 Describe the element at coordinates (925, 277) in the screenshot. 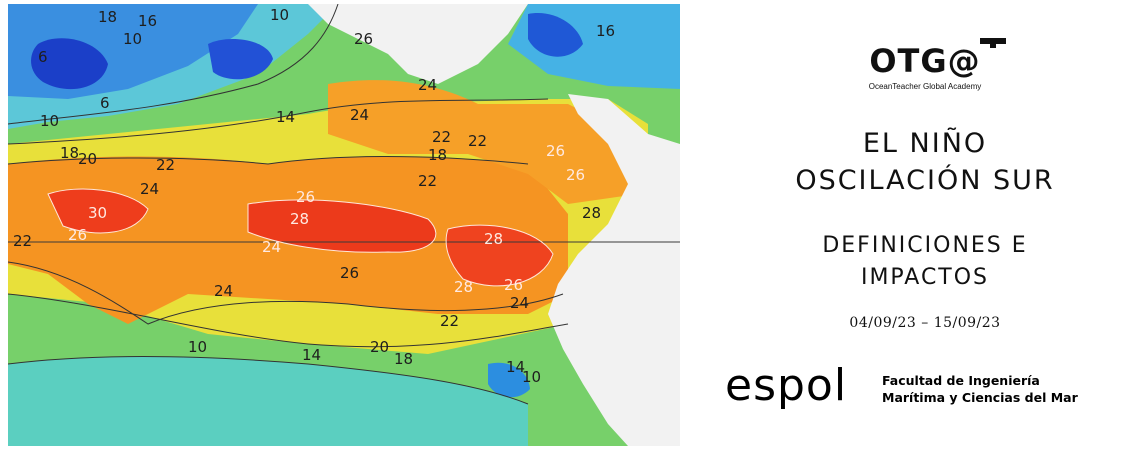

I see `course-subtitle-line-2: IMPACTOS` at that location.